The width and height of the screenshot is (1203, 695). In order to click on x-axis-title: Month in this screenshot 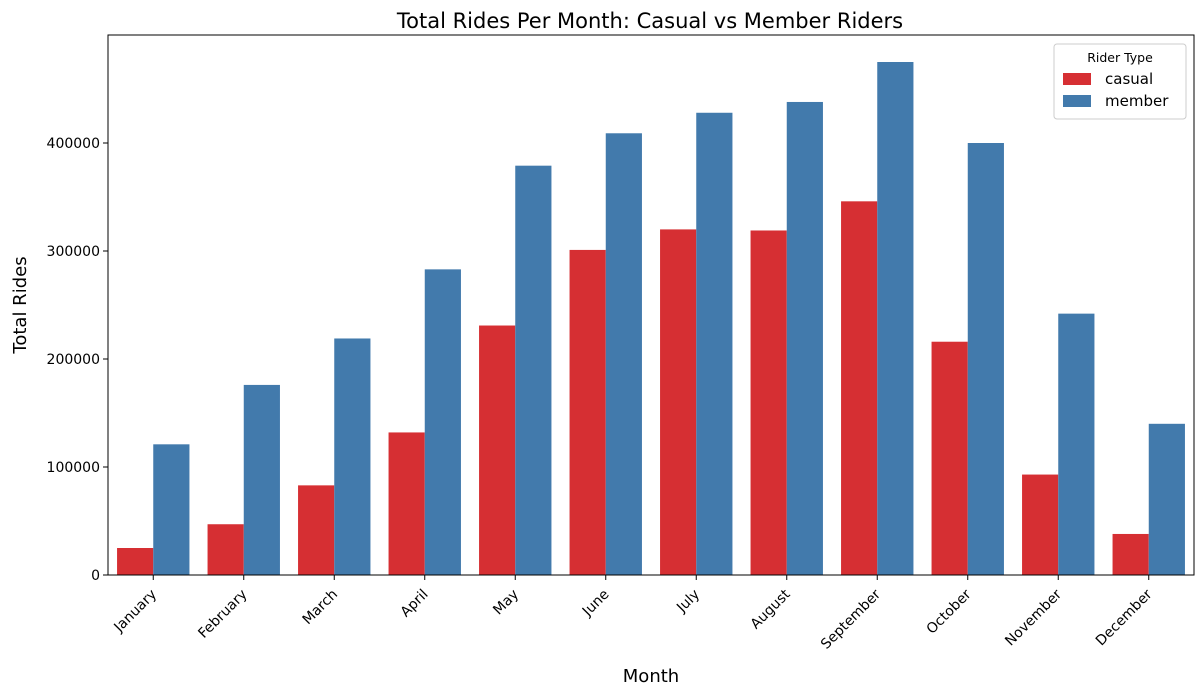, I will do `click(651, 676)`.